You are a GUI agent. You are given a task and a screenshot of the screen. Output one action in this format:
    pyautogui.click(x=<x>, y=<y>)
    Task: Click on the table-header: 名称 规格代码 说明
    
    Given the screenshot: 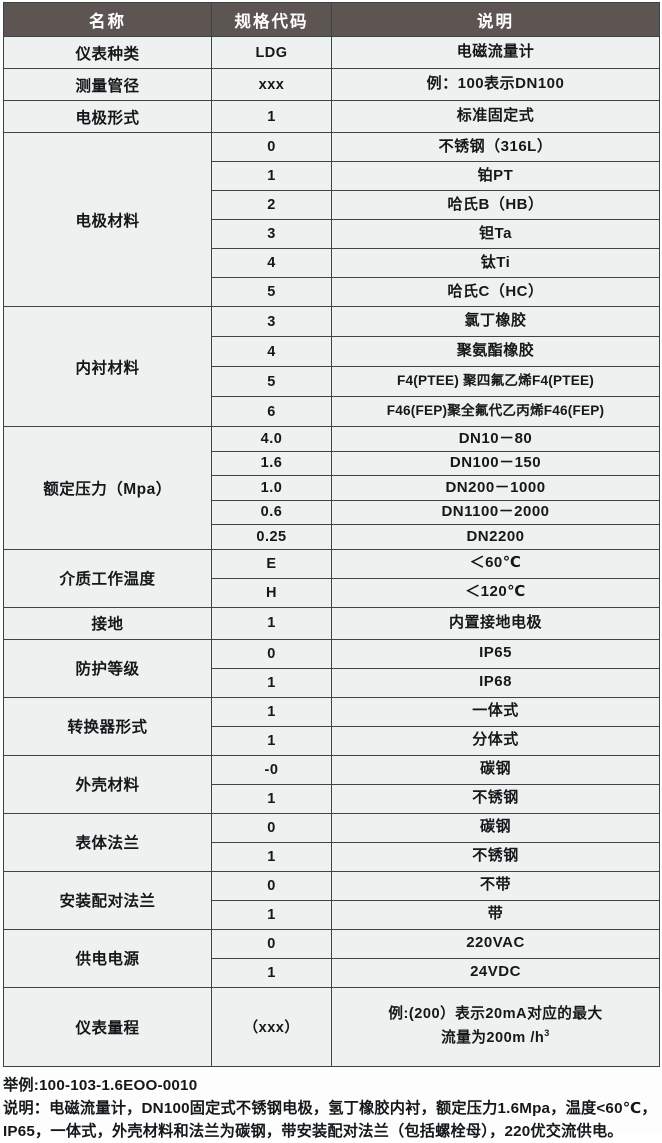 What is the action you would take?
    pyautogui.click(x=331, y=19)
    